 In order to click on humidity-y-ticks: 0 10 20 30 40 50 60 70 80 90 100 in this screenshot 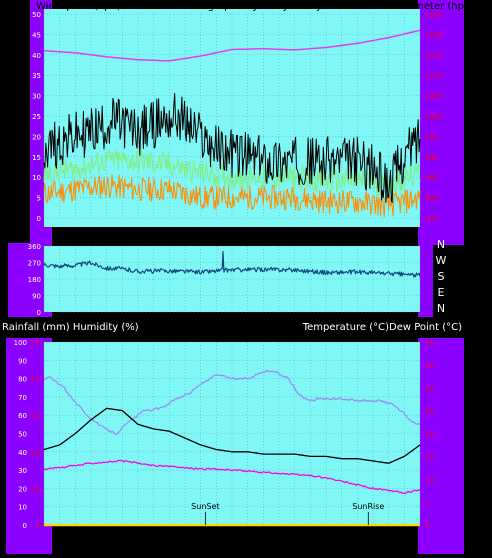, I will do `click(20, 434)`.